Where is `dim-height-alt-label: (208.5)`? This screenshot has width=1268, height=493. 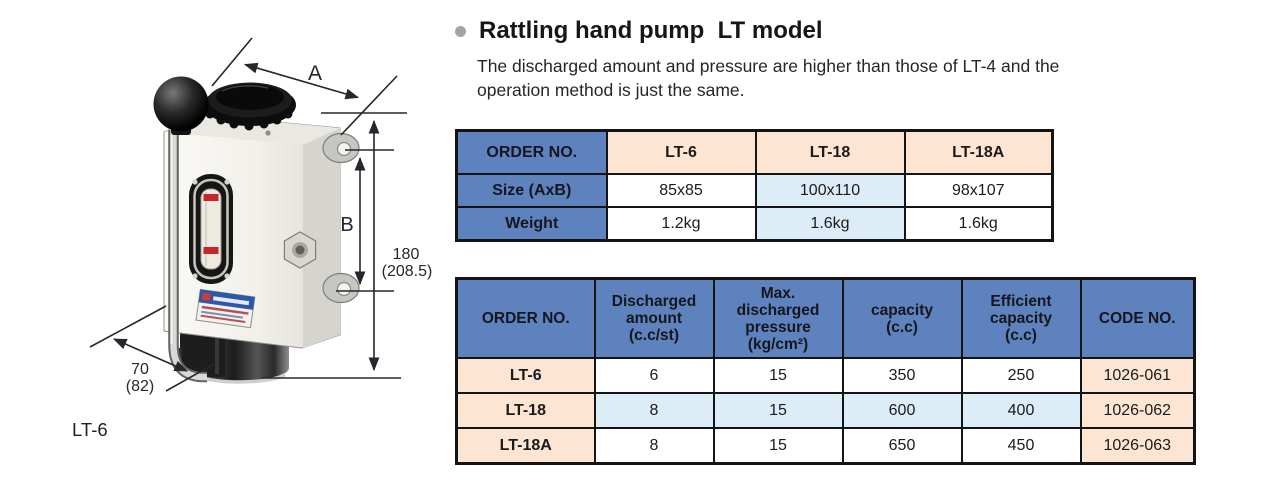 dim-height-alt-label: (208.5) is located at coordinates (407, 271).